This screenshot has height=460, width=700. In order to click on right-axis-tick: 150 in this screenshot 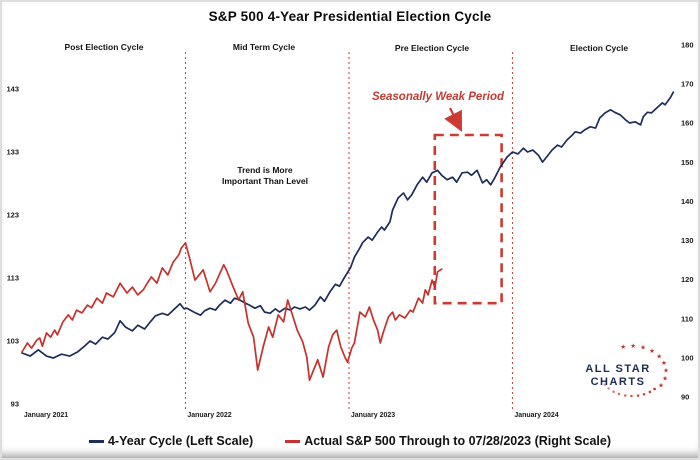, I will do `click(687, 162)`.